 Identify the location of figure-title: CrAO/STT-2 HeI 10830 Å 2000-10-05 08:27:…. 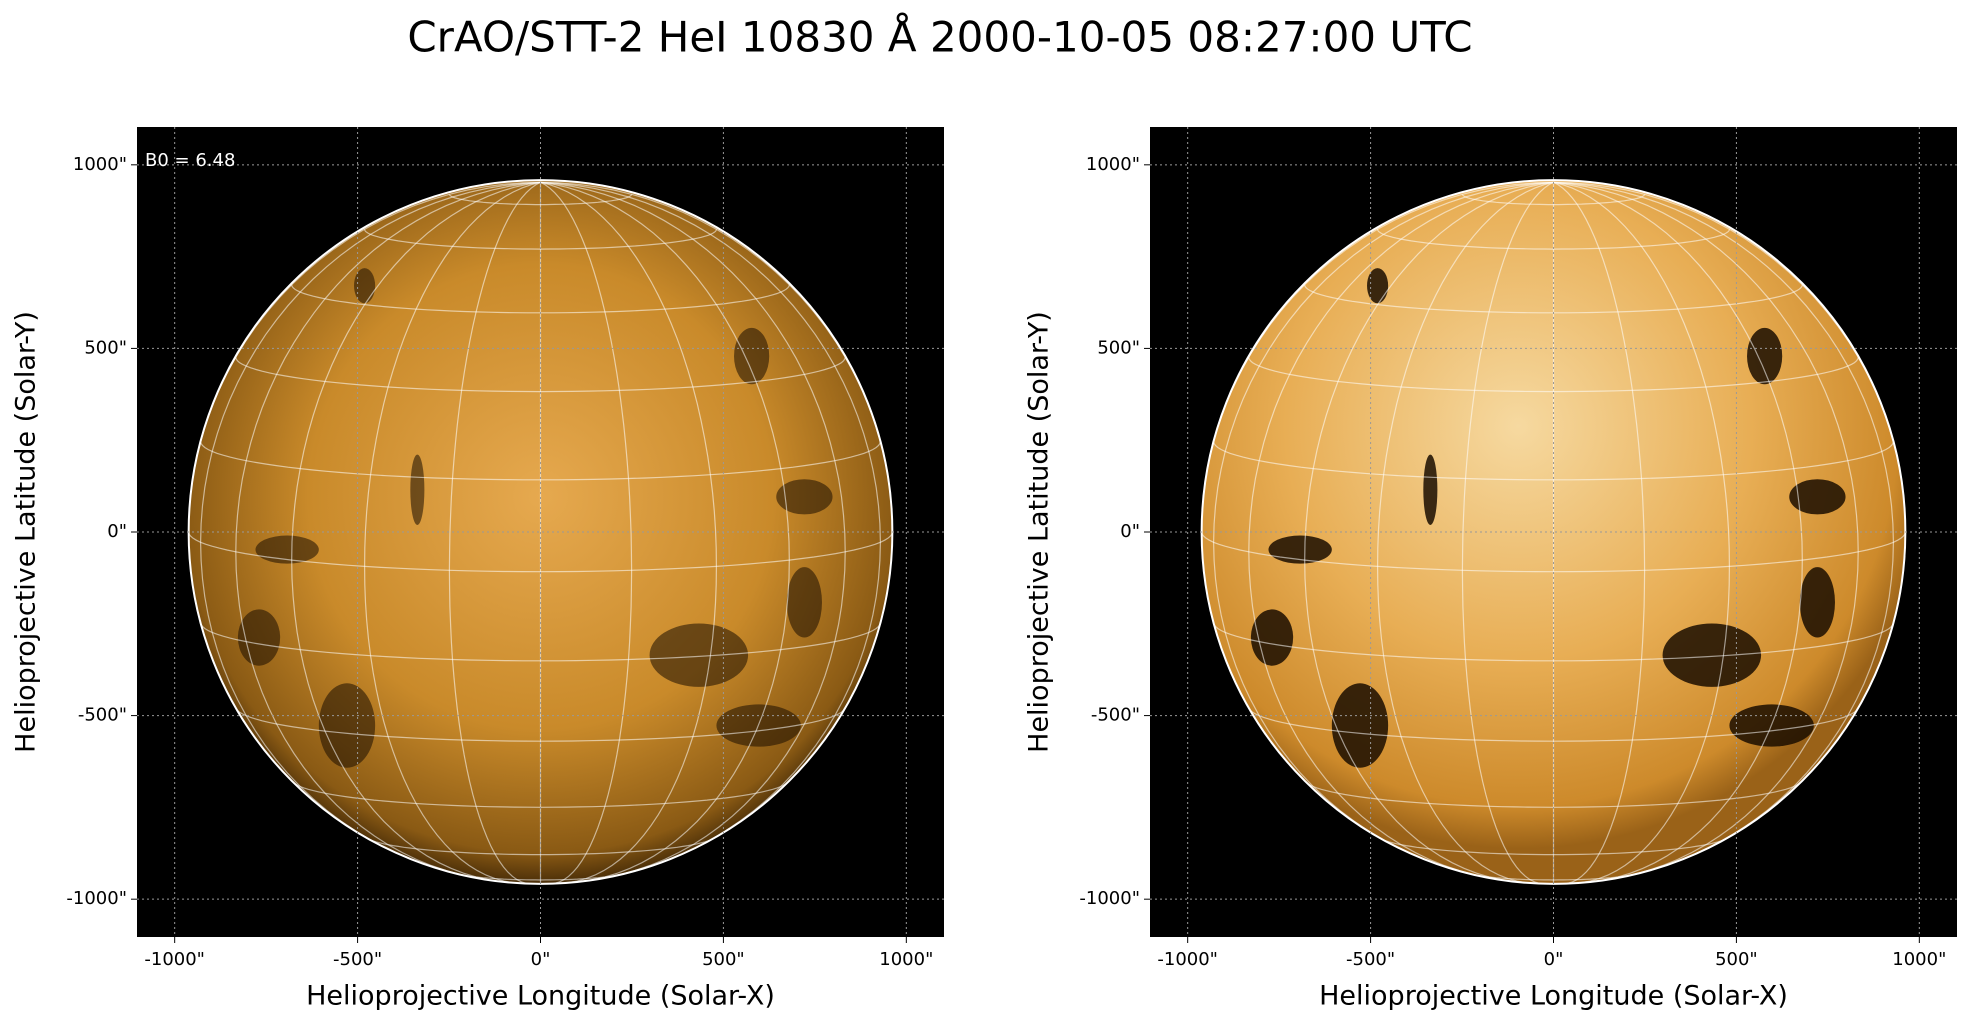
(939, 37).